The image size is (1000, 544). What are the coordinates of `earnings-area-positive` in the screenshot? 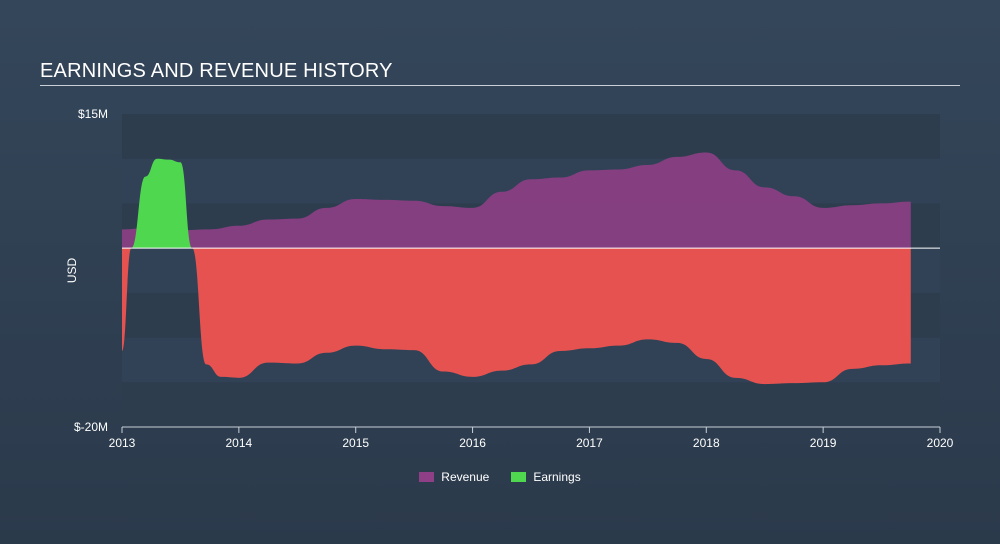 It's located at (162, 203).